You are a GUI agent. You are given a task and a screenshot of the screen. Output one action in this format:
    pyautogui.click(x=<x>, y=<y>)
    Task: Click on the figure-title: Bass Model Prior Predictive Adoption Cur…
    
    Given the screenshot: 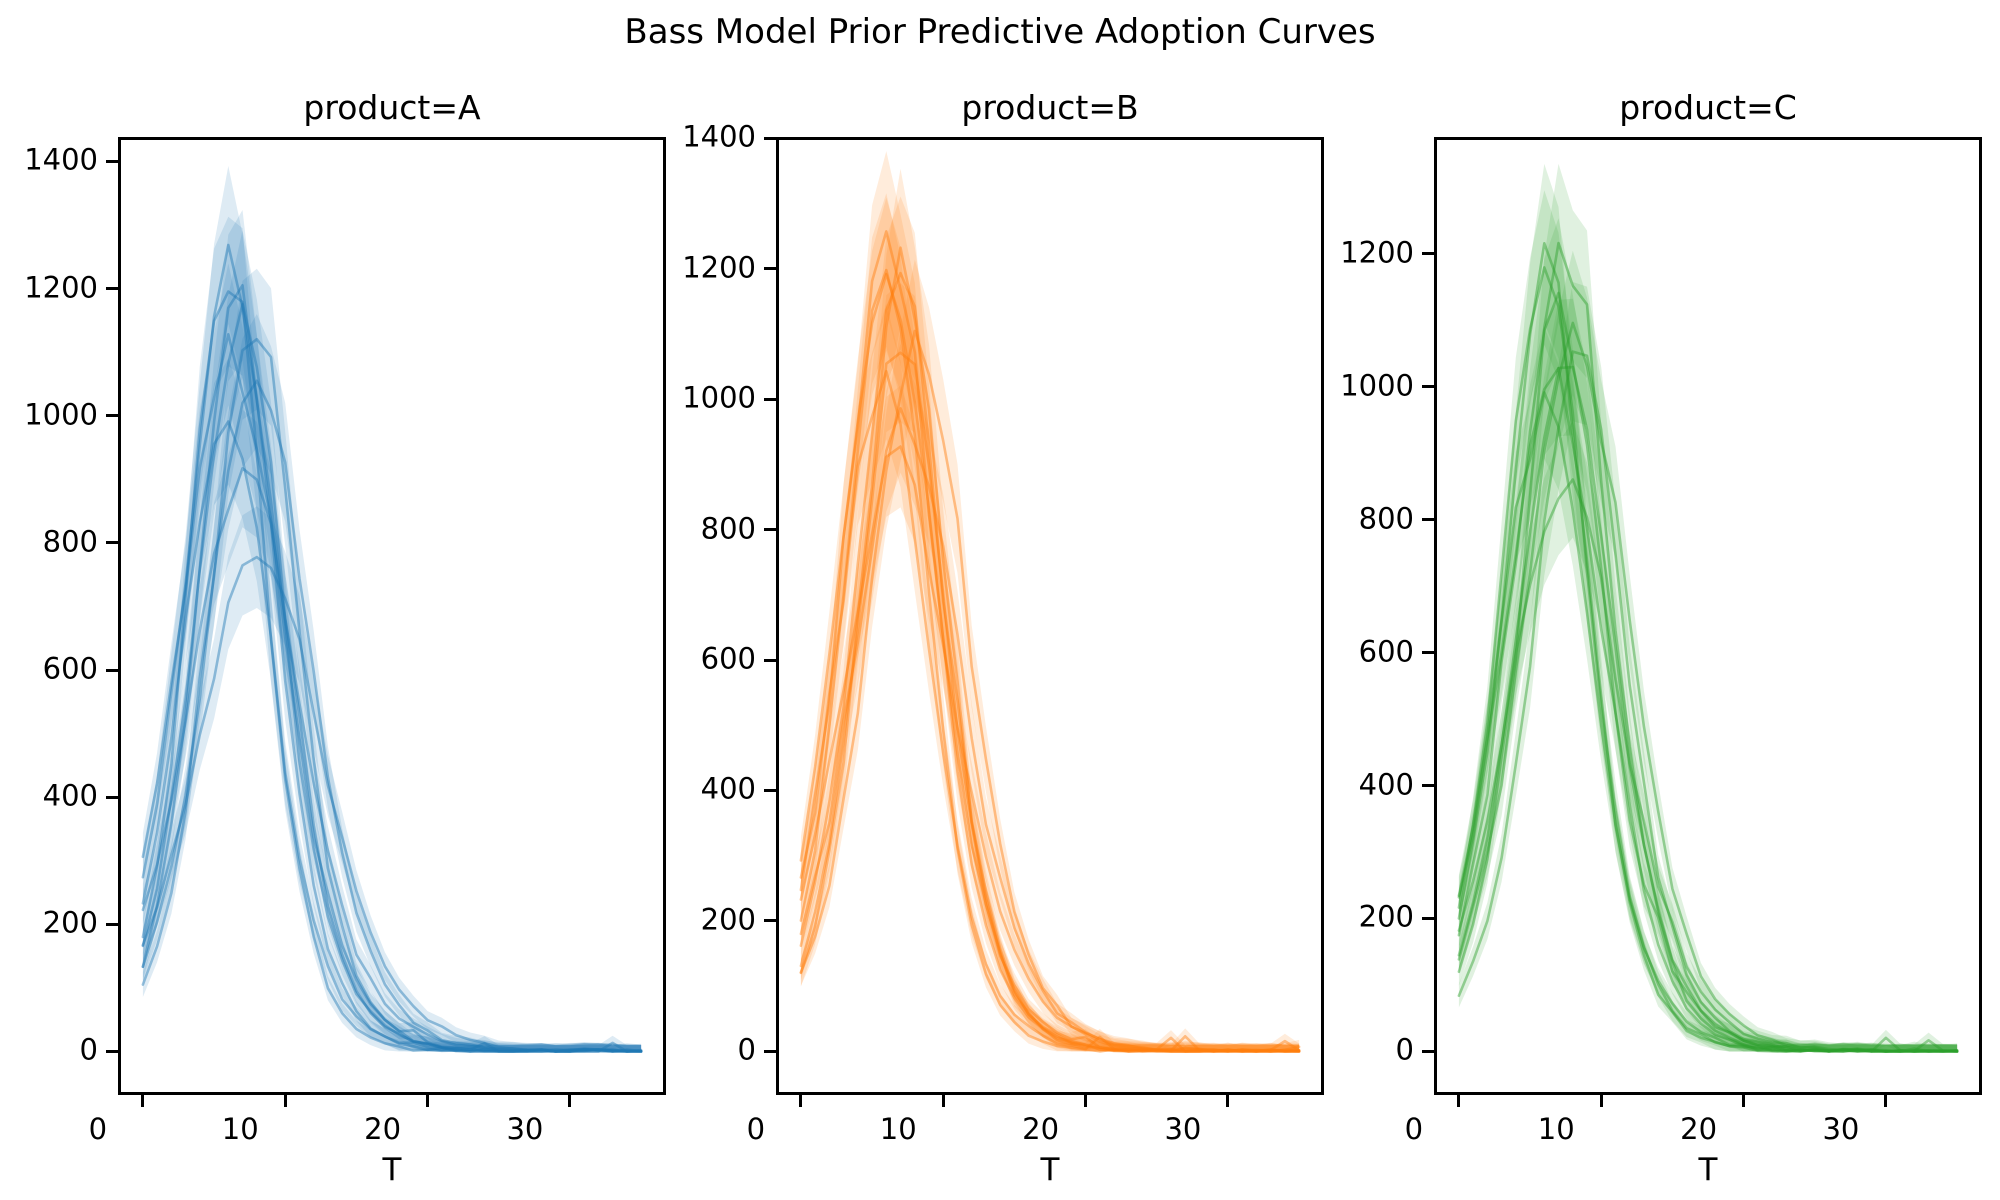 What is the action you would take?
    pyautogui.click(x=1000, y=32)
    